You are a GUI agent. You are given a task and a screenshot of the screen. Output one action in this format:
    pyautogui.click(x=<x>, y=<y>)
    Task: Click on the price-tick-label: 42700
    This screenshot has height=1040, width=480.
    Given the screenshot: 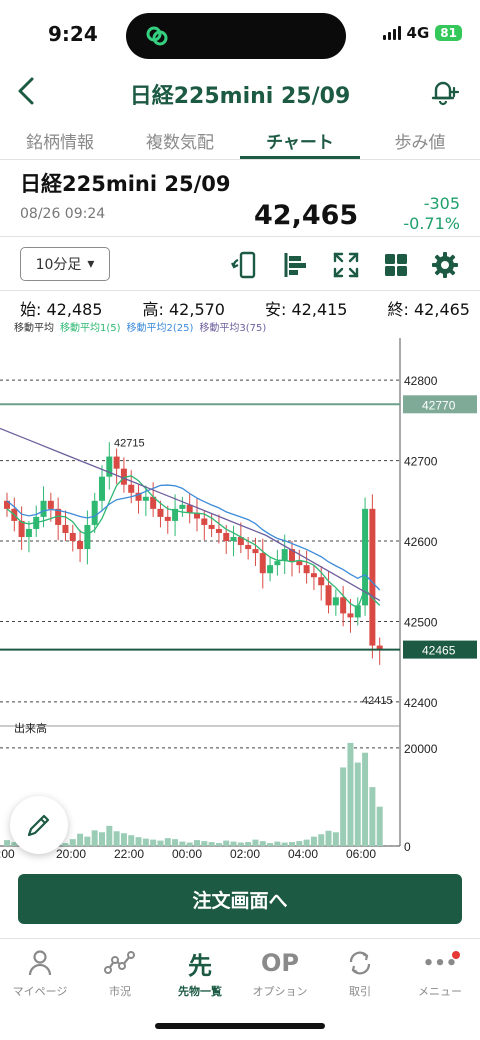 What is the action you would take?
    pyautogui.click(x=421, y=462)
    